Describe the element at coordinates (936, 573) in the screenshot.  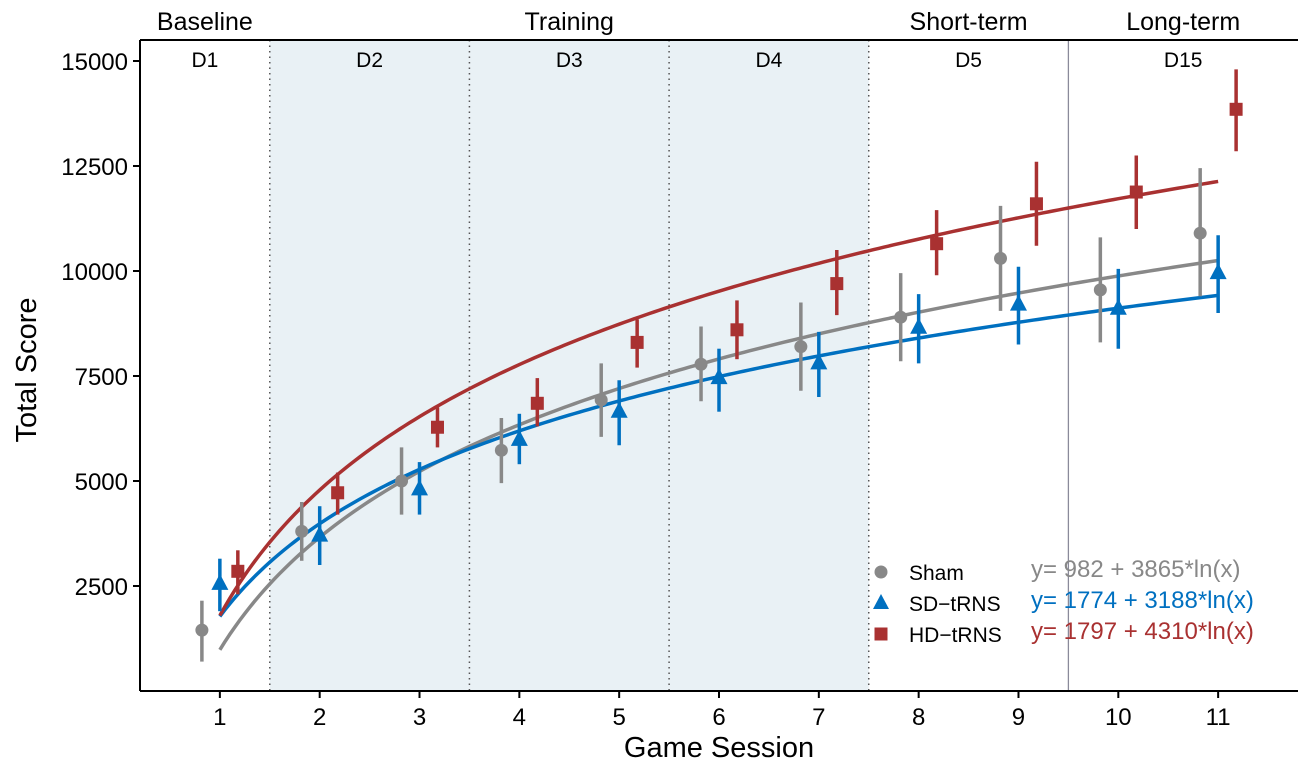
I see `legend-label-0: Sham` at that location.